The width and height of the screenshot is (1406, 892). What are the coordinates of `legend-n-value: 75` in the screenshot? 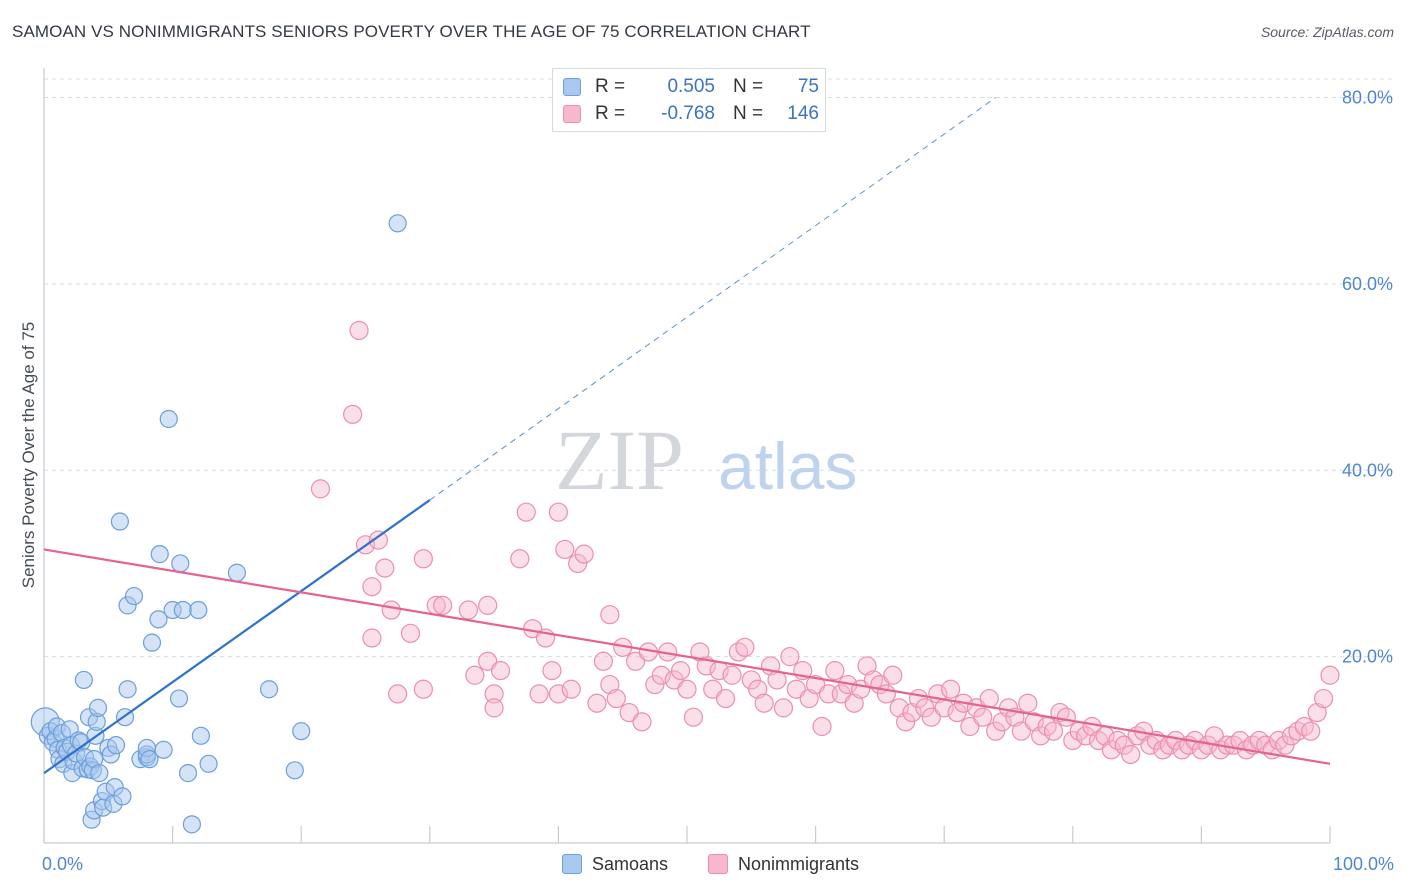 It's located at (808, 86).